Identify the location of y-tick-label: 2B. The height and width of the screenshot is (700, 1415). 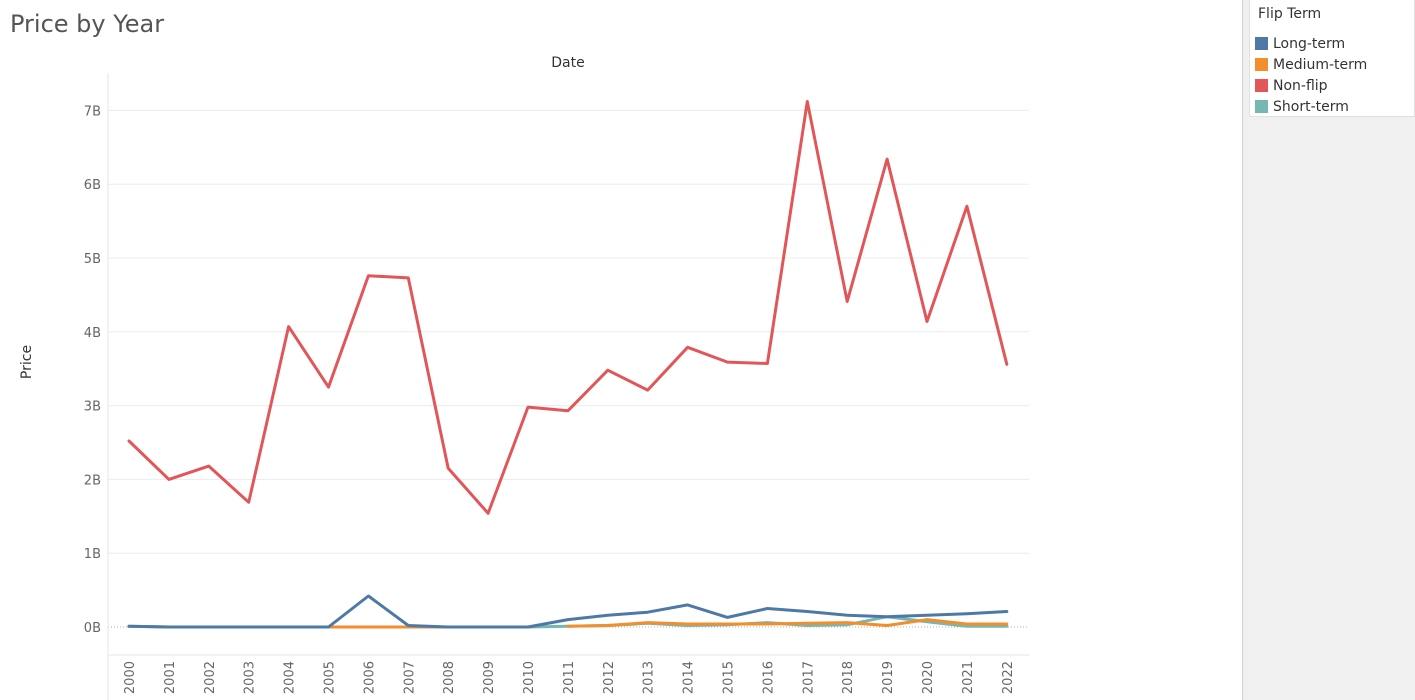
(92, 480).